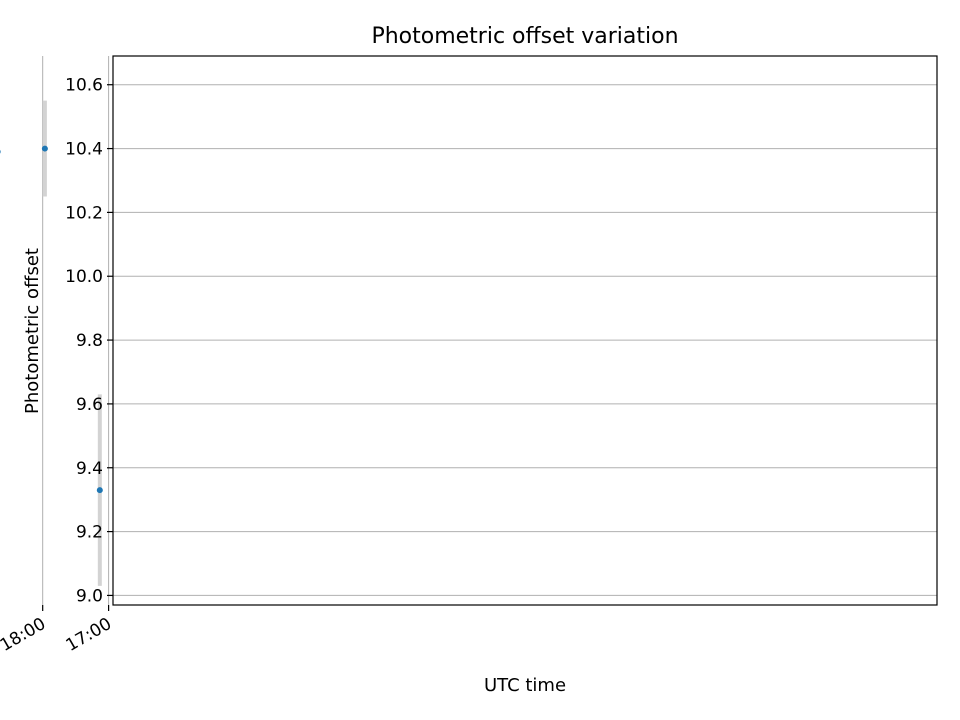  I want to click on y-tick-label: 10.6, so click(84, 86).